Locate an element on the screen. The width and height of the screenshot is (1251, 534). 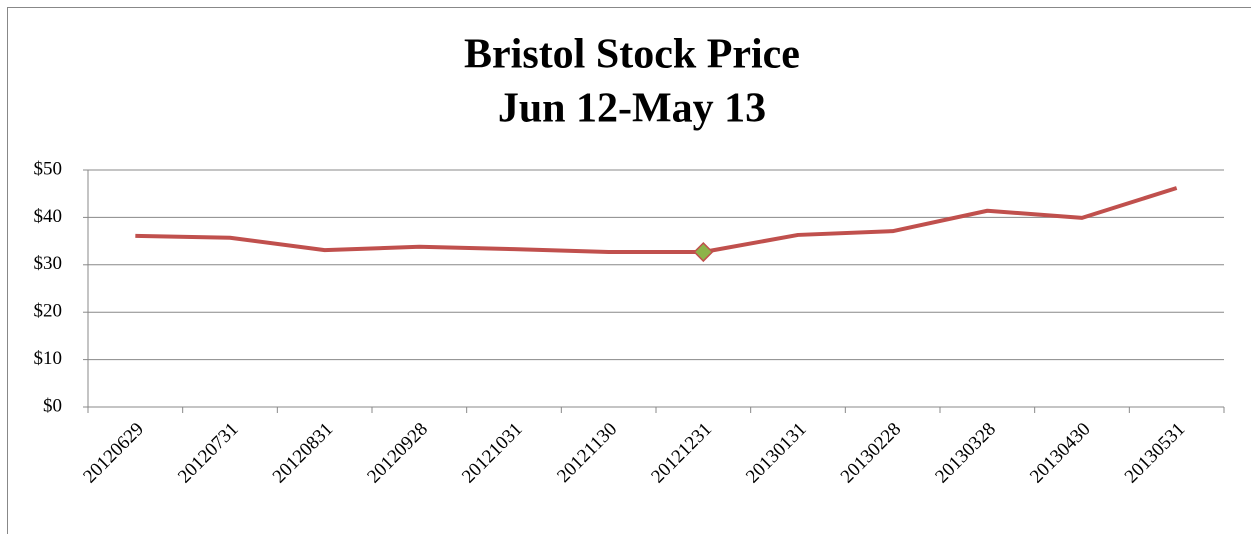
chart-title: Bristol Stock Price is located at coordinates (632, 55).